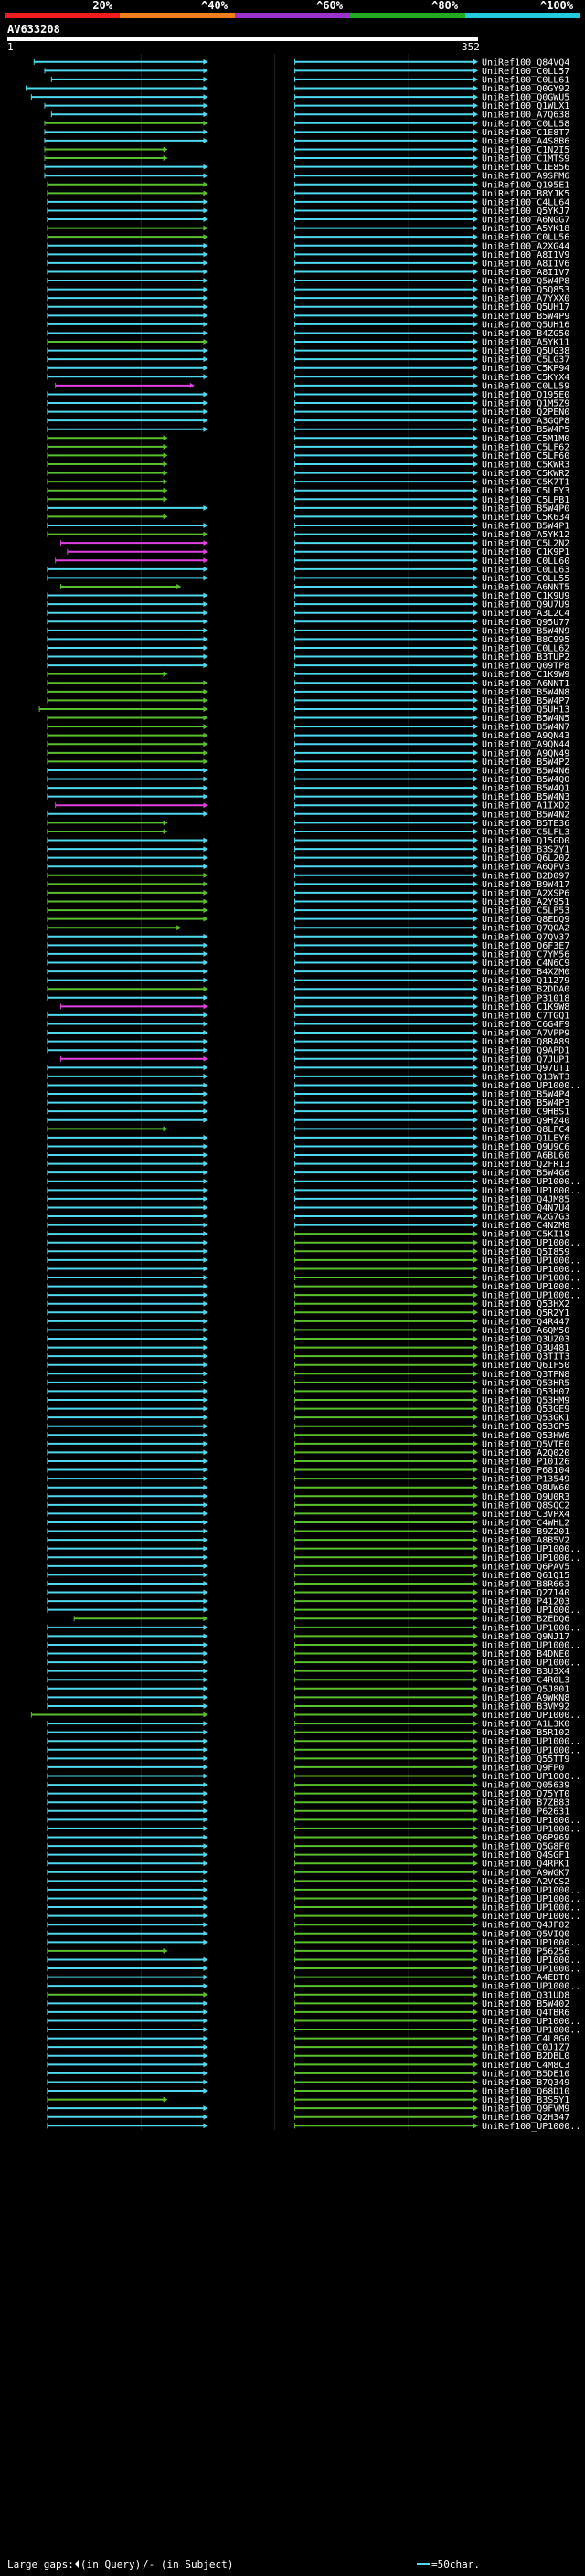 The image size is (585, 2576). Describe the element at coordinates (525, 1794) in the screenshot. I see `hit-label: UniRef100_Q75YT0` at that location.